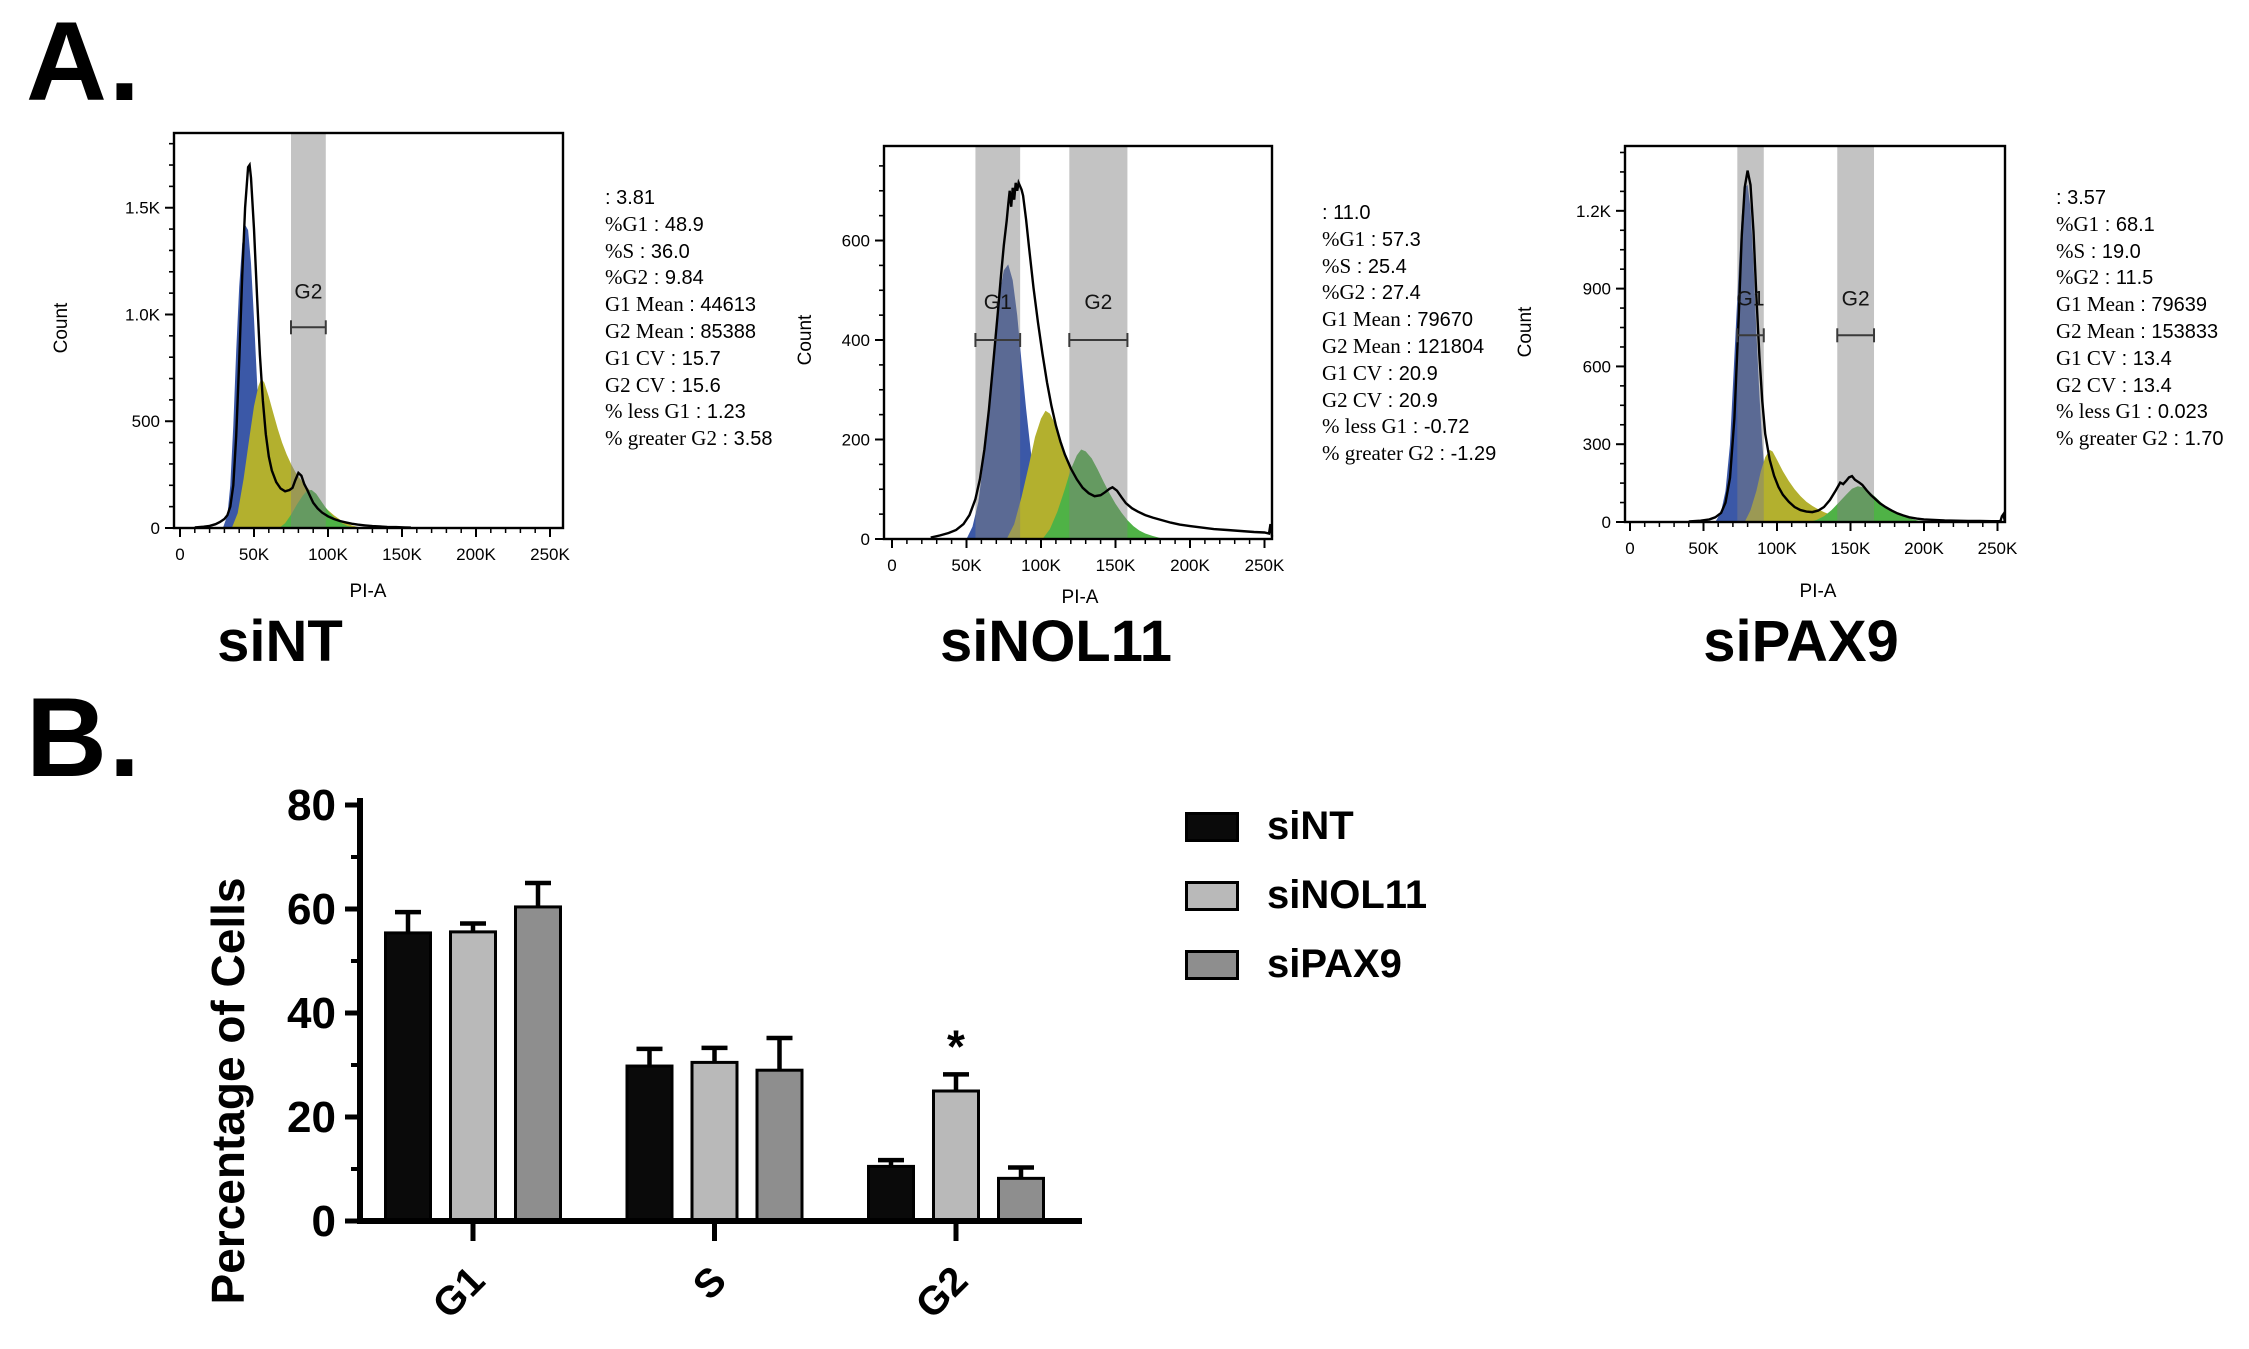 Image resolution: width=2249 pixels, height=1349 pixels. I want to click on flow-histogram-siPAX9: G1 G2 0 300 600 900 1.2K 0 50K 100K 150K 200K 250K, so click(1797, 351).